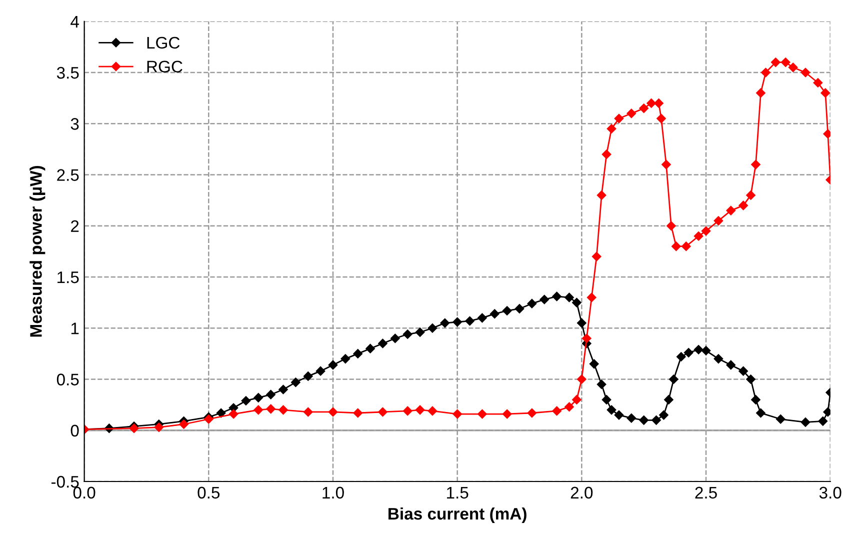 The image size is (843, 535). Describe the element at coordinates (65, 482) in the screenshot. I see `y-tick-label: -0.5` at that location.